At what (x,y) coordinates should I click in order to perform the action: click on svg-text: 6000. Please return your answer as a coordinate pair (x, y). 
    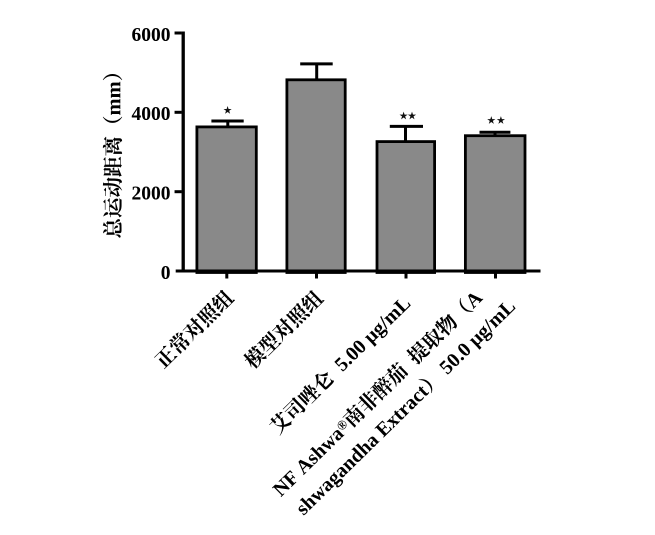
    Looking at the image, I should click on (151, 35).